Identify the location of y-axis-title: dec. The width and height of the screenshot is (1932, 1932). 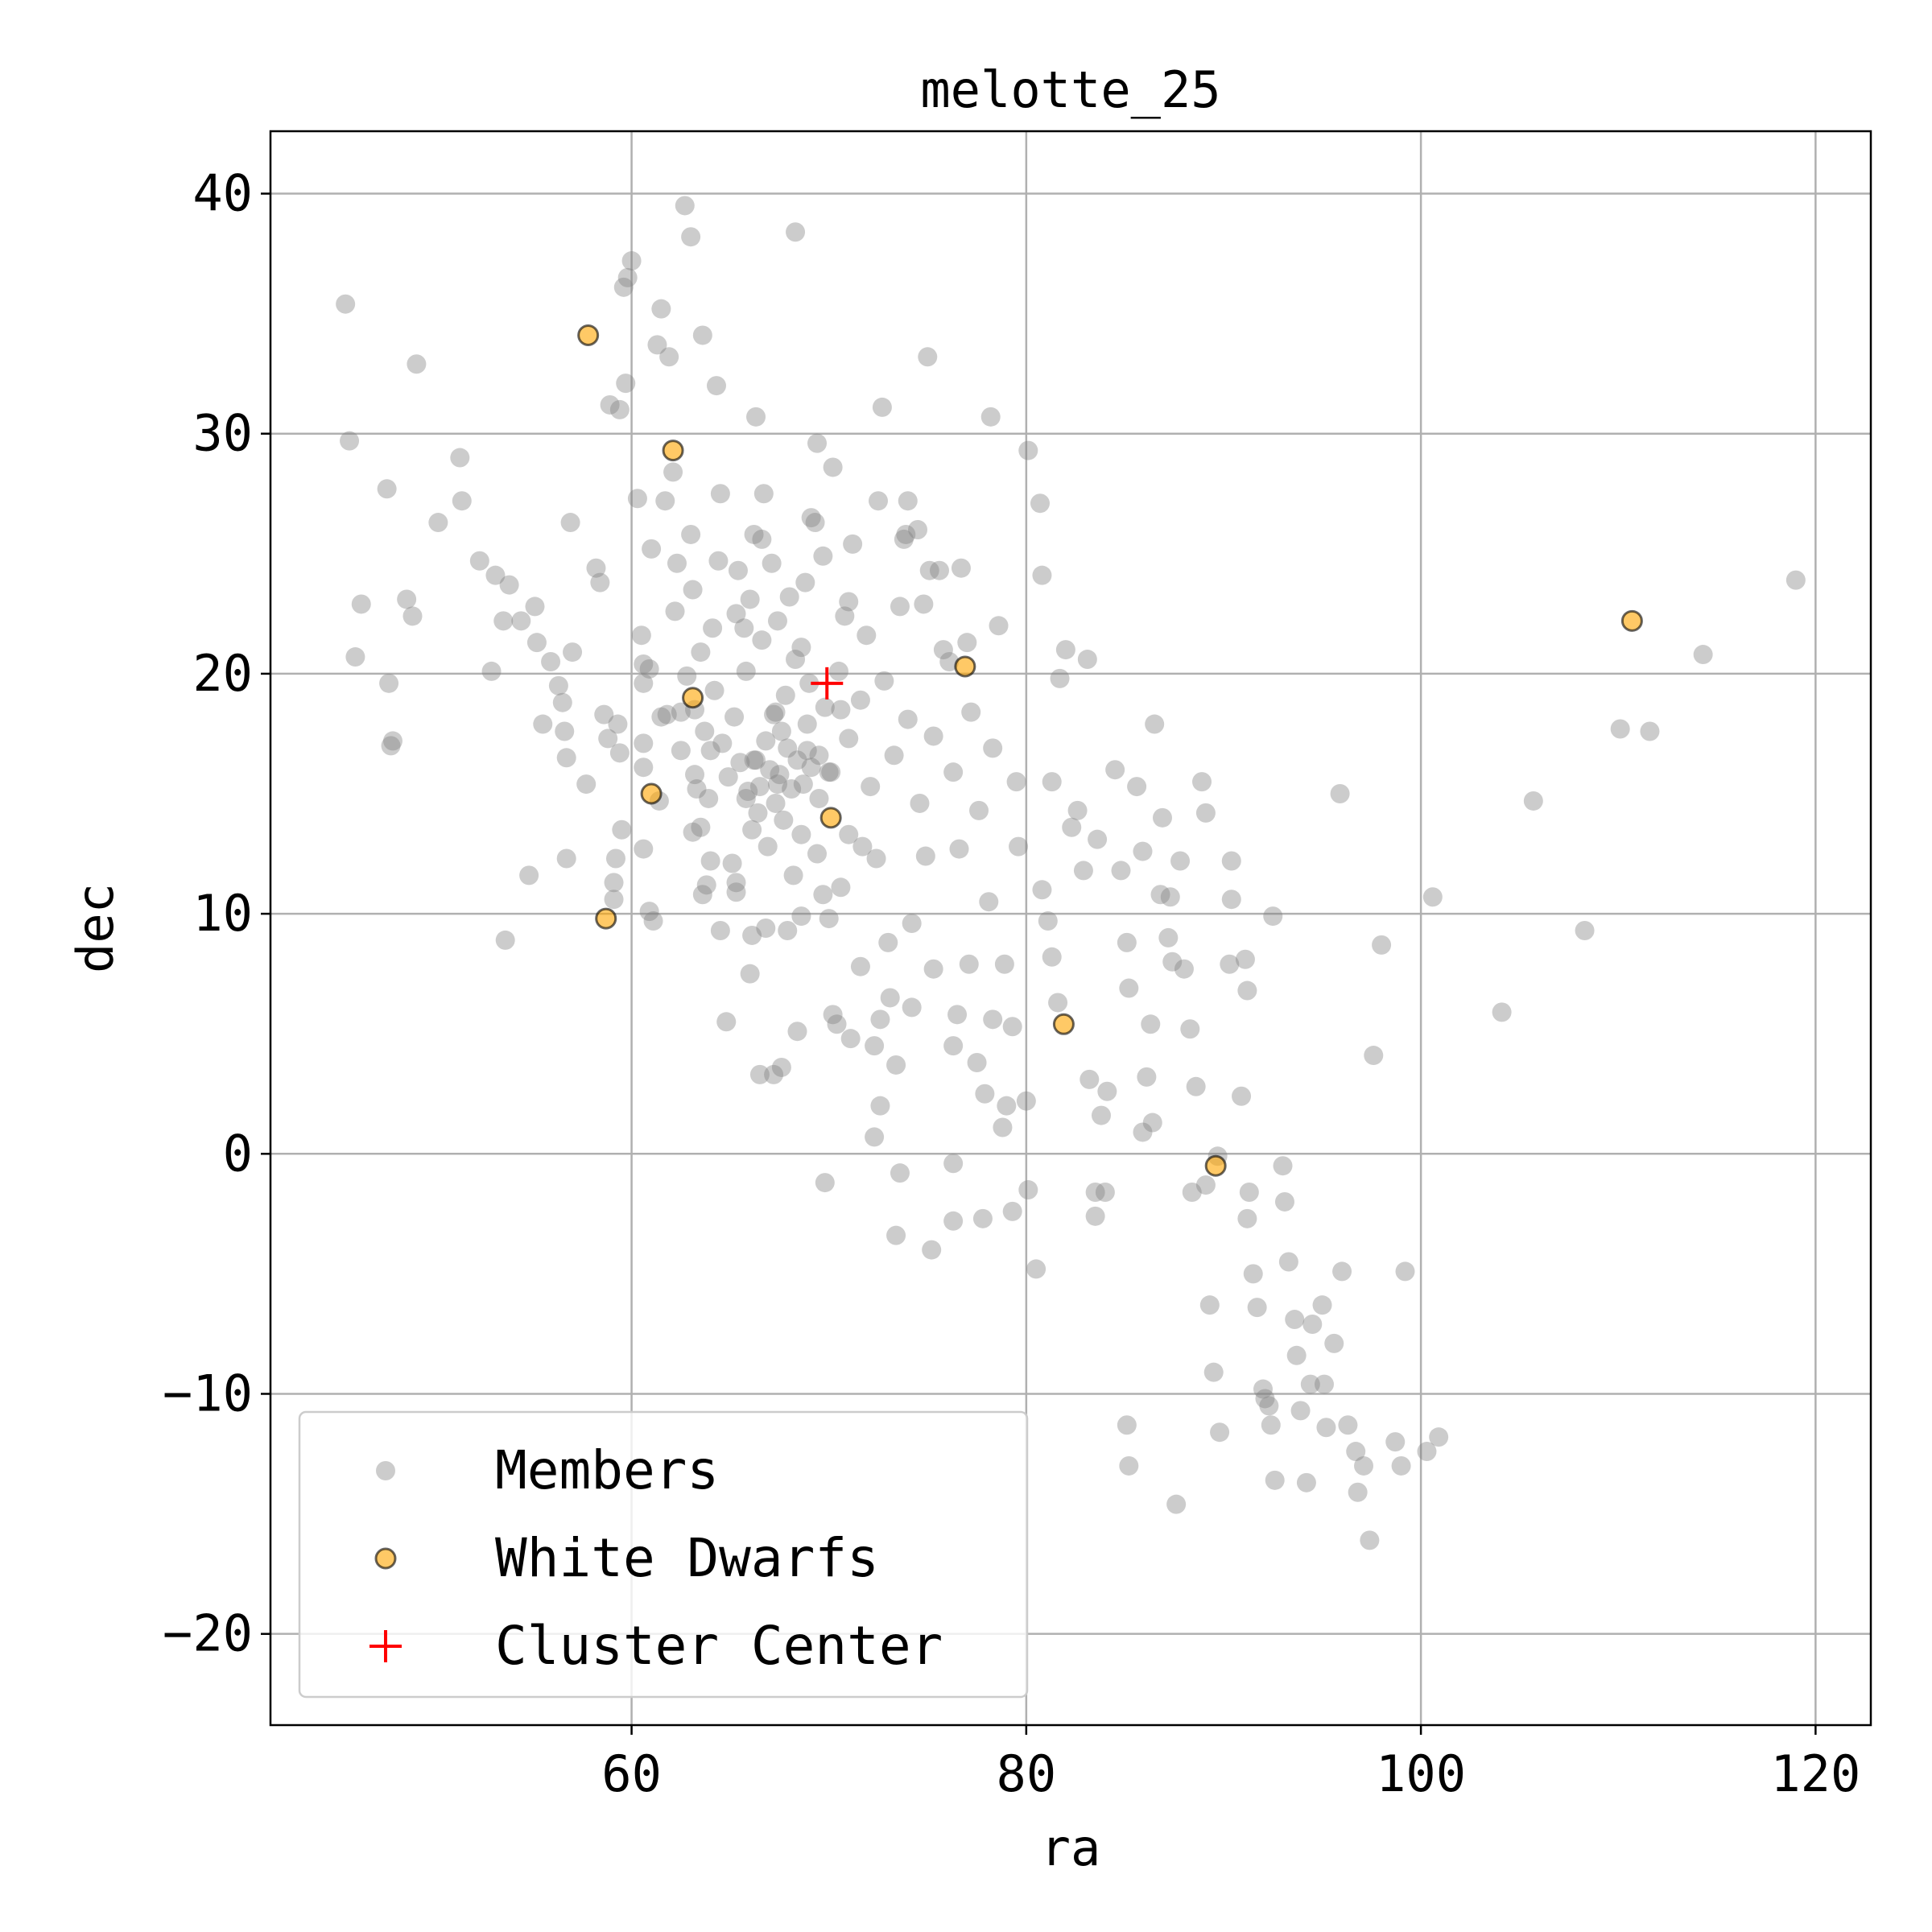
(95, 928).